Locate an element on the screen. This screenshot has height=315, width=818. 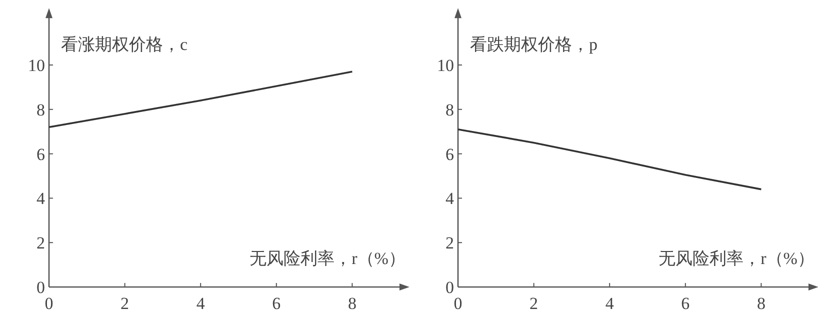
y-axis-title: 看涨期权价格，c is located at coordinates (124, 44).